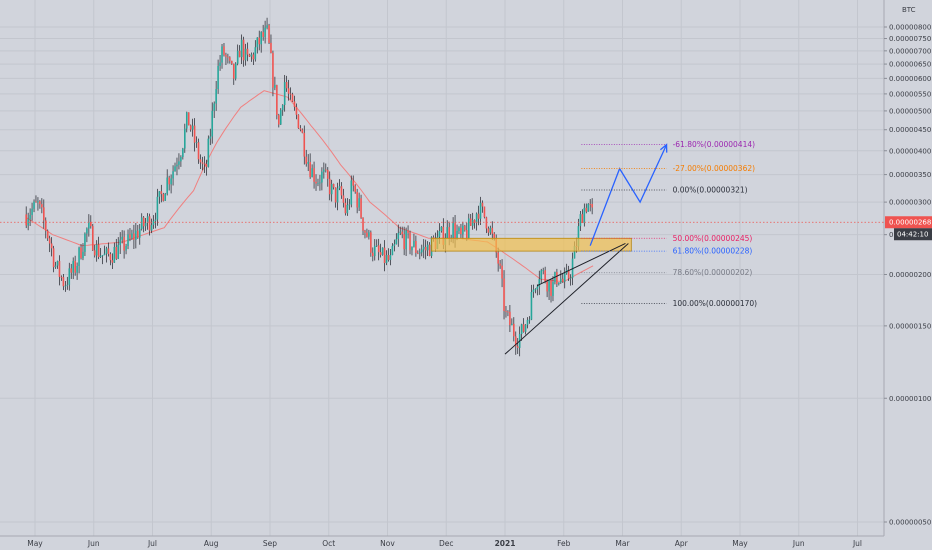 The width and height of the screenshot is (932, 550). Describe the element at coordinates (531, 244) in the screenshot. I see `support-zone` at that location.